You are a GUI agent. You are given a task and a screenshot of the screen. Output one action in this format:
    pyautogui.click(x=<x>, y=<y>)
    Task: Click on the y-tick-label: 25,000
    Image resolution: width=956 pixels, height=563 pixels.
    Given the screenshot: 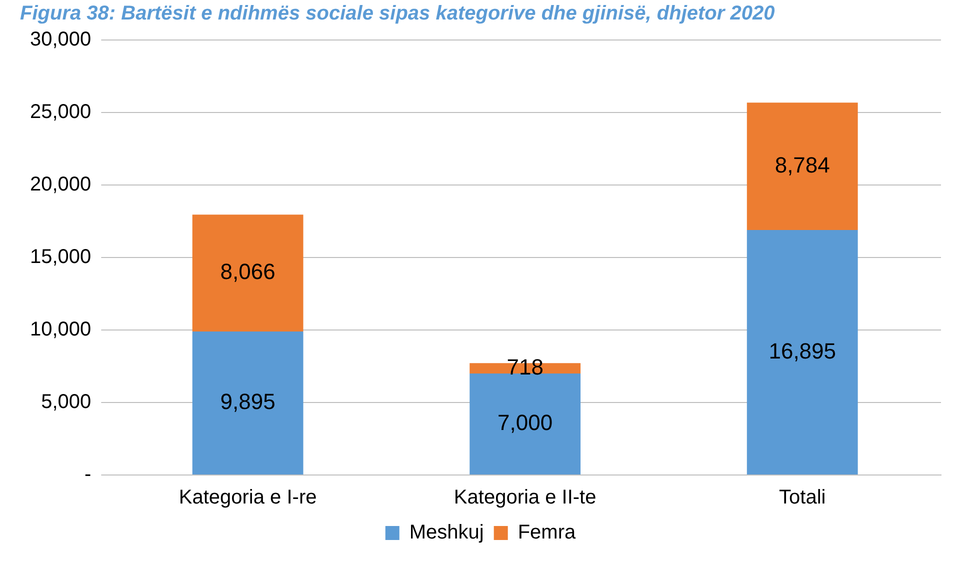 What is the action you would take?
    pyautogui.click(x=61, y=112)
    